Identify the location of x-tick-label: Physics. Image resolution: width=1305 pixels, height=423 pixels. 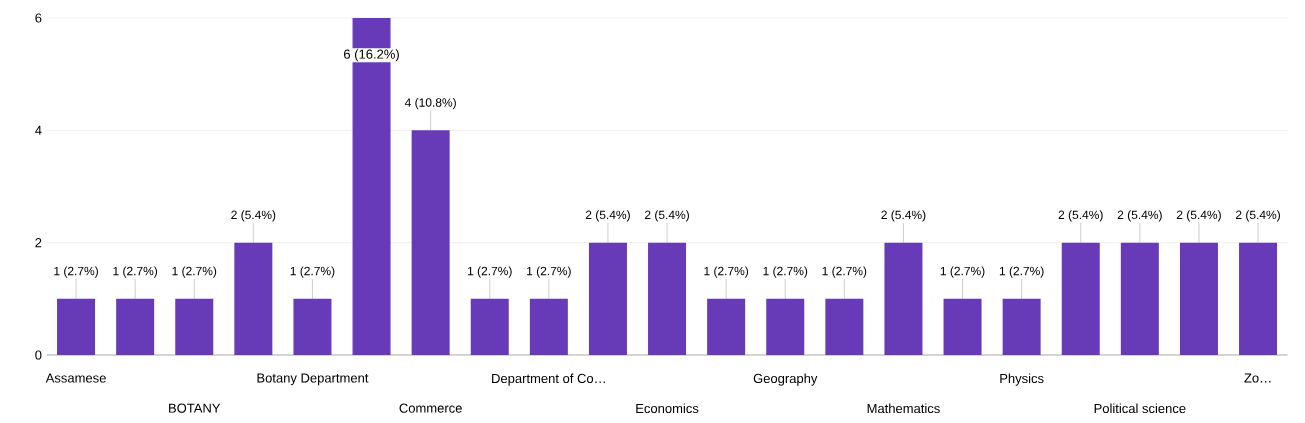
(1022, 379).